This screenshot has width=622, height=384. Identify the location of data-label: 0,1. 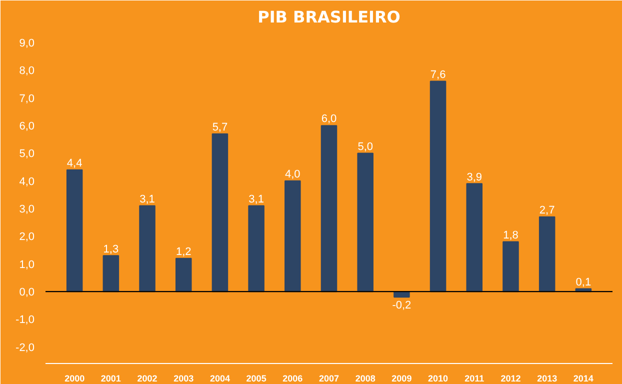
(584, 282).